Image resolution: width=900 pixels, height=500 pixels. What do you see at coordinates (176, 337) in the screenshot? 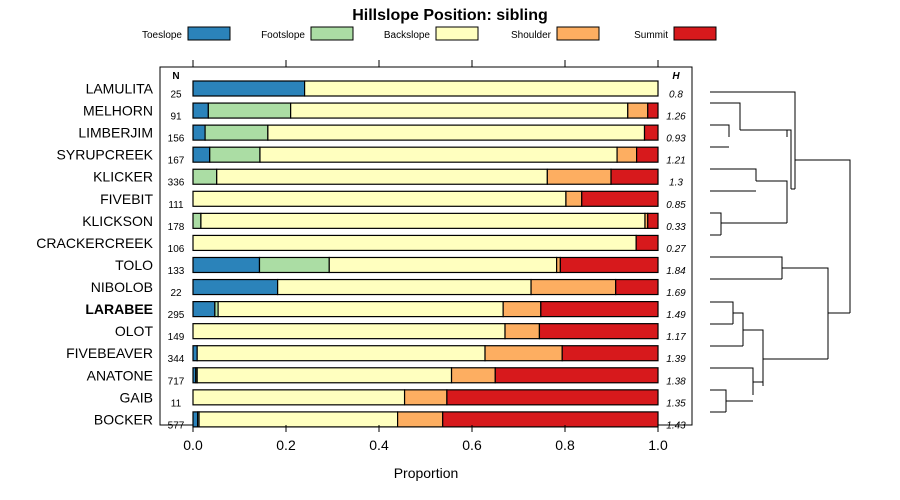
I see `row-n-value: 149` at bounding box center [176, 337].